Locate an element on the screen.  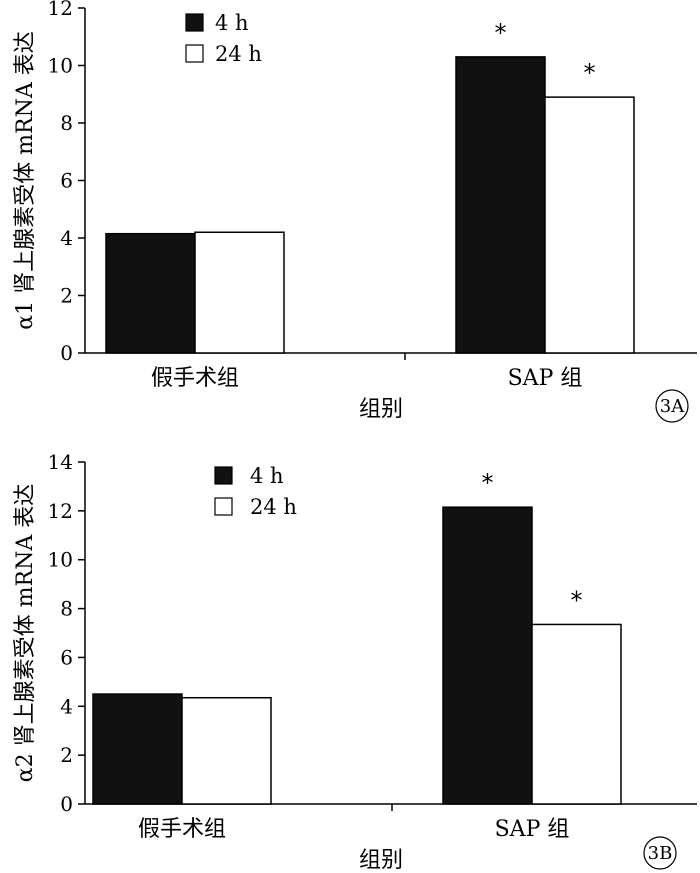
panel-tag-label: 3A is located at coordinates (672, 406).